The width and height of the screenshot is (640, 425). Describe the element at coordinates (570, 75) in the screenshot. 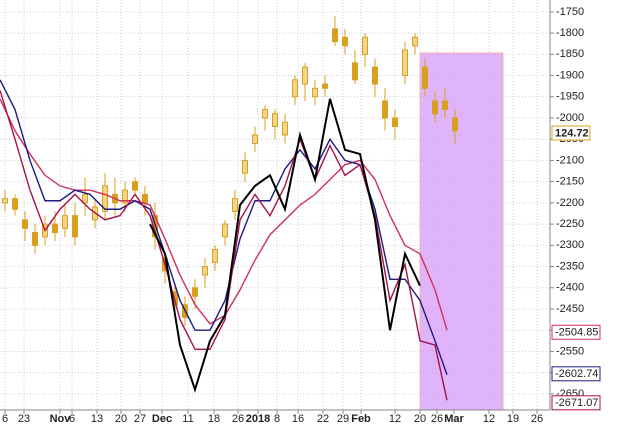

I see `y-tick-label: -1900` at that location.